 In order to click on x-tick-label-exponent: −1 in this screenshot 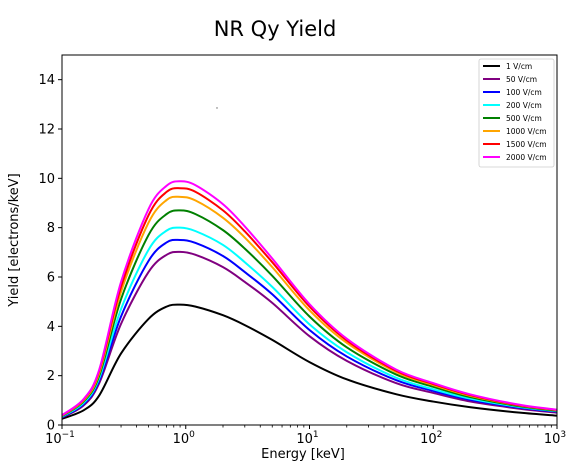, I will do `click(68, 435)`.